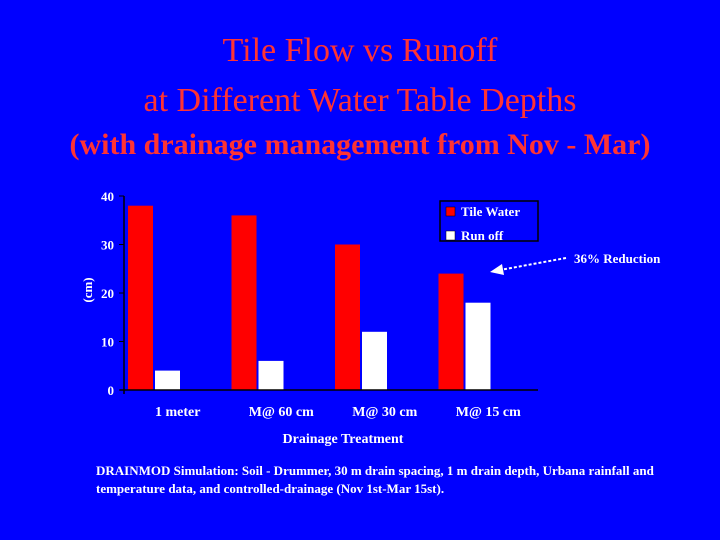 The height and width of the screenshot is (540, 720). I want to click on y-axis-title: (cm), so click(87, 289).